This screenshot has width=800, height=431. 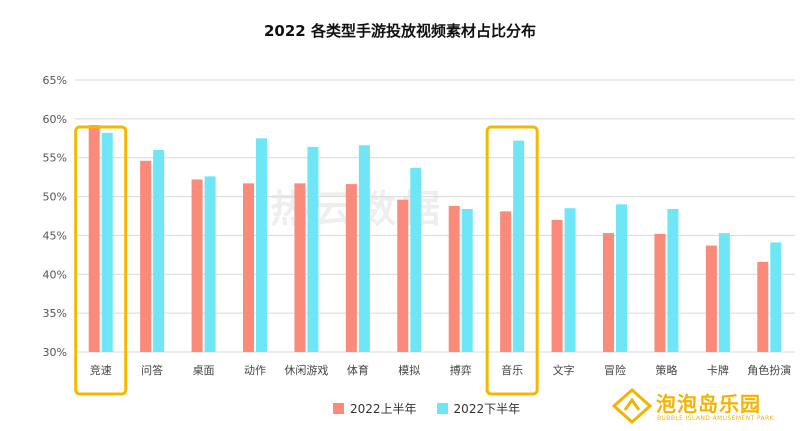 What do you see at coordinates (715, 418) in the screenshot?
I see `logo-subtitle: BUBBLE ISLAND AMUSEMENT PARK` at bounding box center [715, 418].